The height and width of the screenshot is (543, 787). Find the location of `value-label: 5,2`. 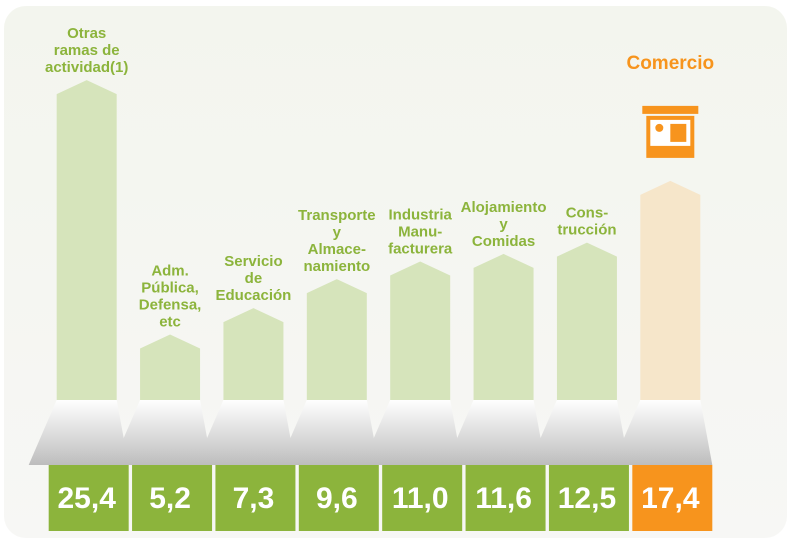

value-label: 5,2 is located at coordinates (170, 498).